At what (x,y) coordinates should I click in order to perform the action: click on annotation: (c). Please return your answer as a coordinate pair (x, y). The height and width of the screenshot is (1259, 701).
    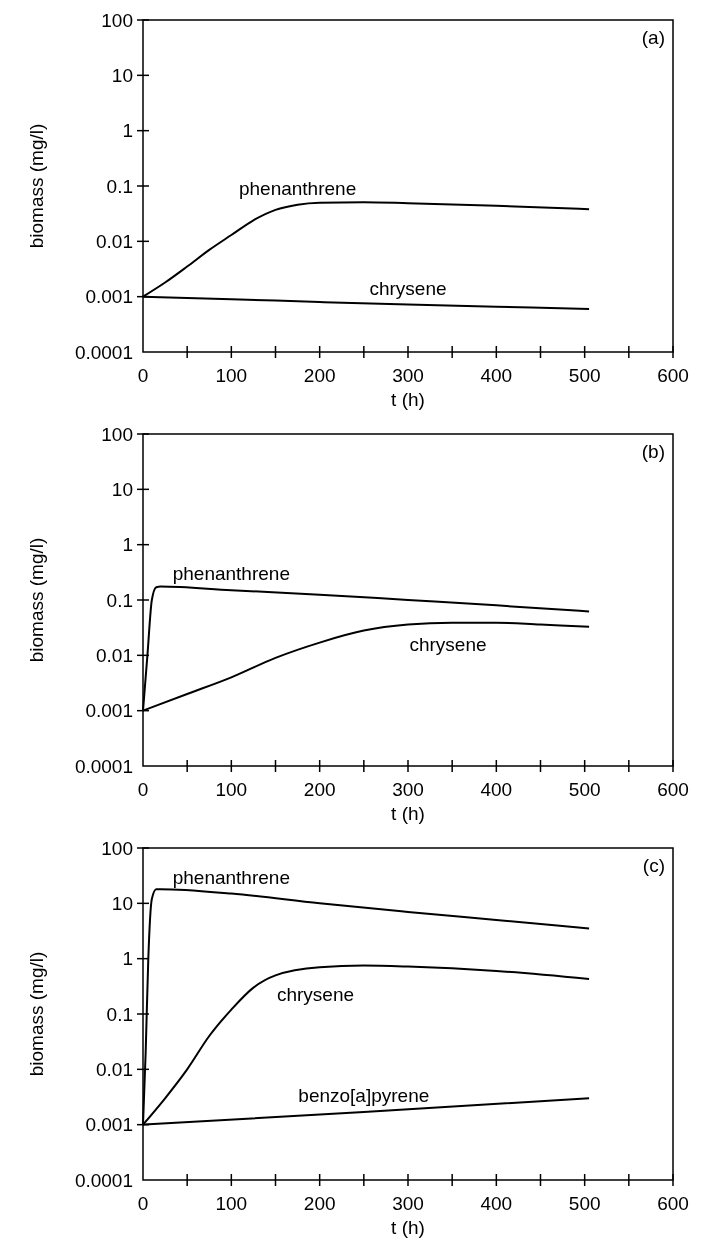
    Looking at the image, I should click on (653, 865).